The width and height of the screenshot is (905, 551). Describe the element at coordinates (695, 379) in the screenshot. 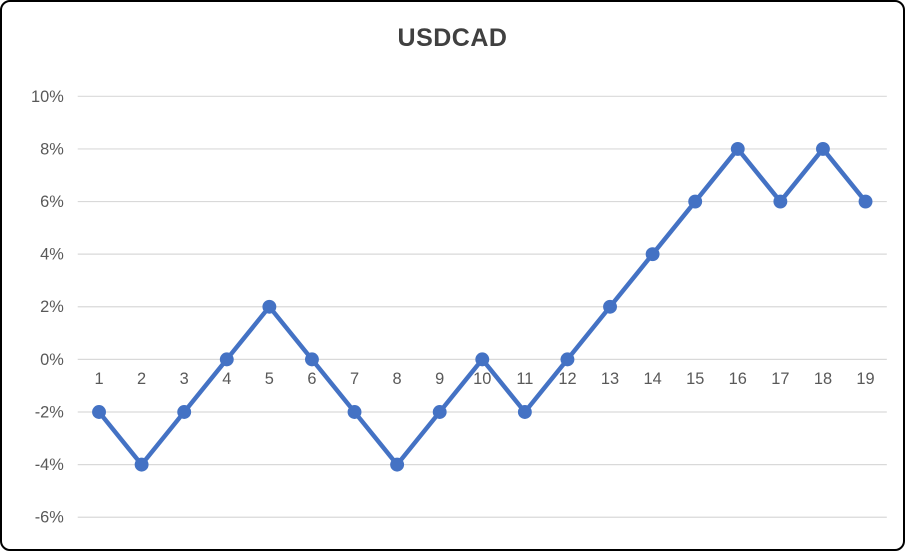

I see `x-tick-label: 15` at that location.